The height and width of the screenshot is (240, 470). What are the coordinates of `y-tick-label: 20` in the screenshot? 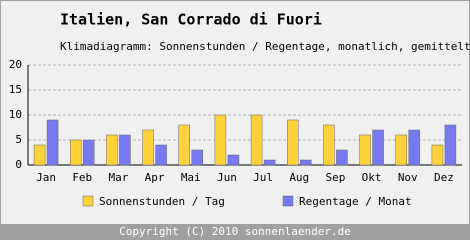 It's located at (15, 64).